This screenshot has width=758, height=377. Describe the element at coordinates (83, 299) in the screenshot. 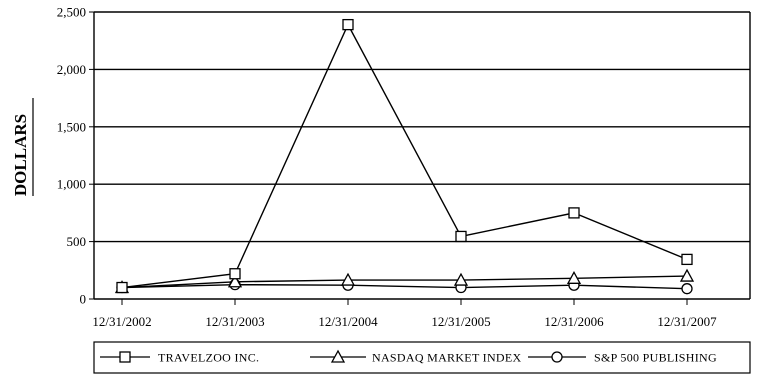

I see `y-tick-label: 0` at that location.